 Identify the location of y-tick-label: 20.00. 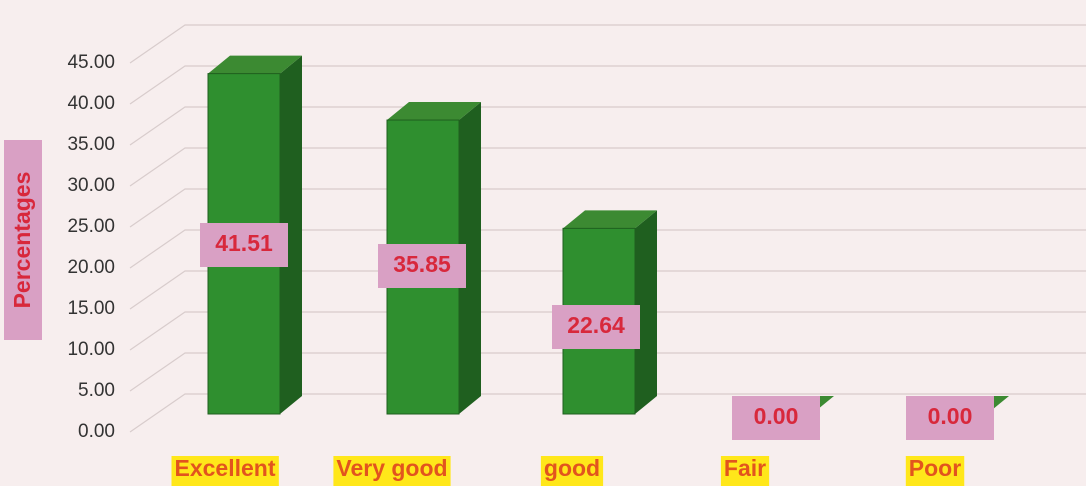
(91, 267).